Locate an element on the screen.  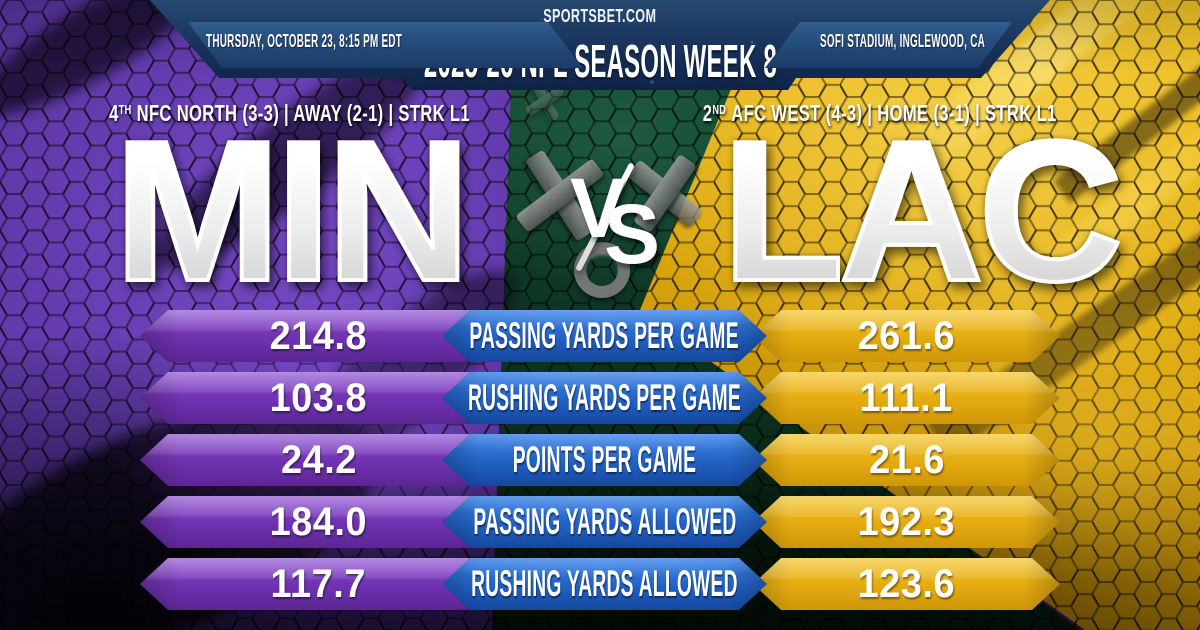
game-datetime-banner: THURSDAY, OCTOBER 23, 8:15 PM EDT is located at coordinates (385, 45).